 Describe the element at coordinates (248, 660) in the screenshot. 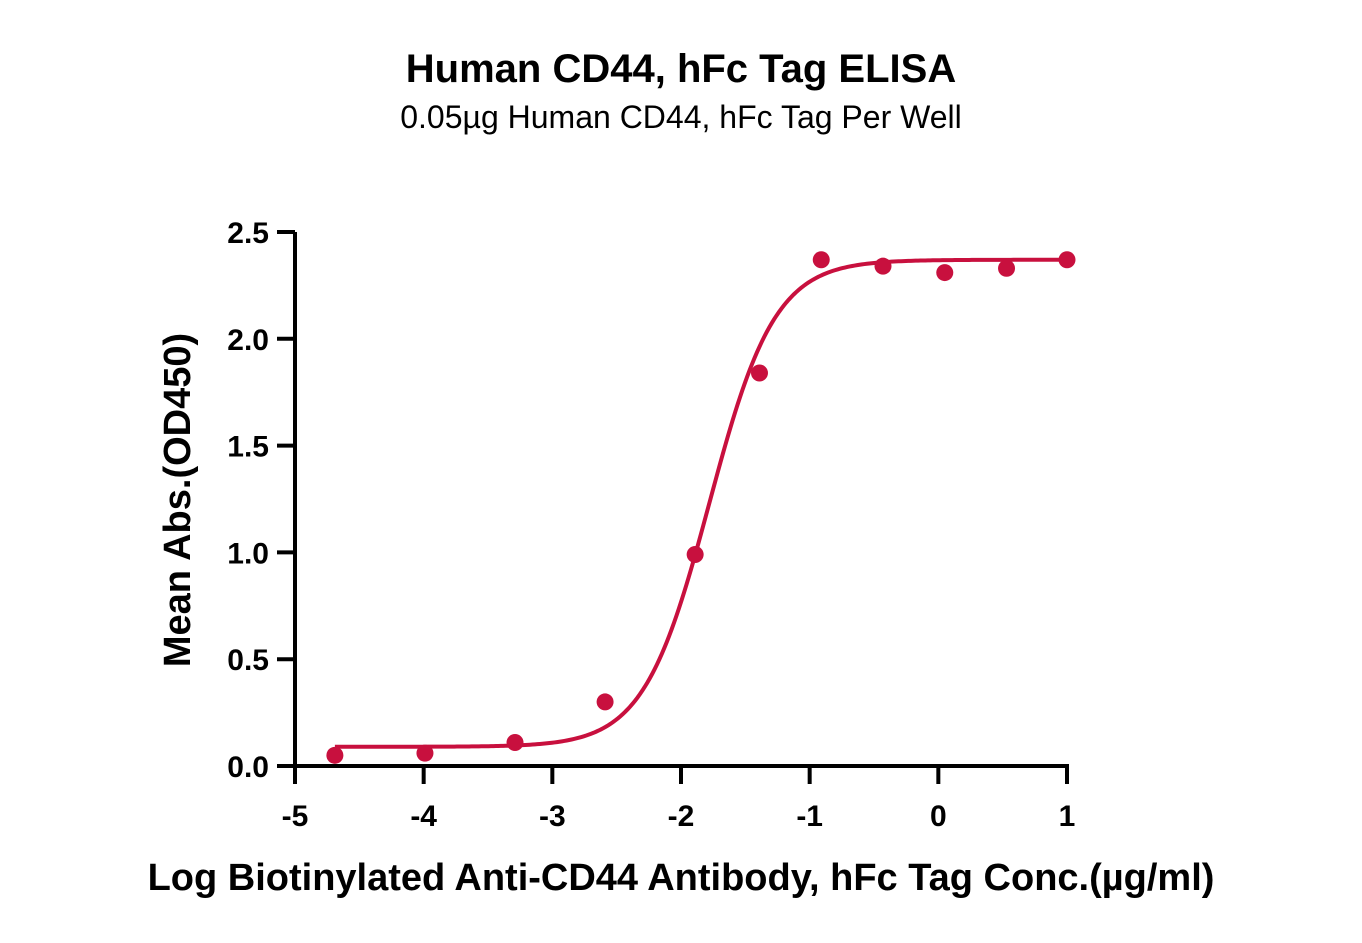

I see `y-tick-label: 0.5` at that location.